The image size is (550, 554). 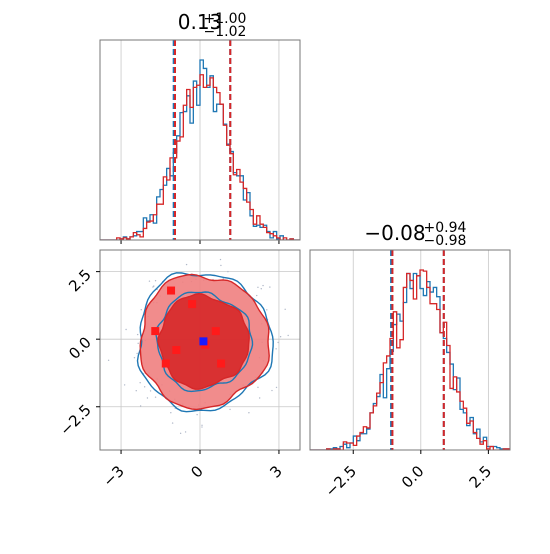 What do you see at coordinates (80, 281) in the screenshot?
I see `y-tick-label: 2.5` at bounding box center [80, 281].